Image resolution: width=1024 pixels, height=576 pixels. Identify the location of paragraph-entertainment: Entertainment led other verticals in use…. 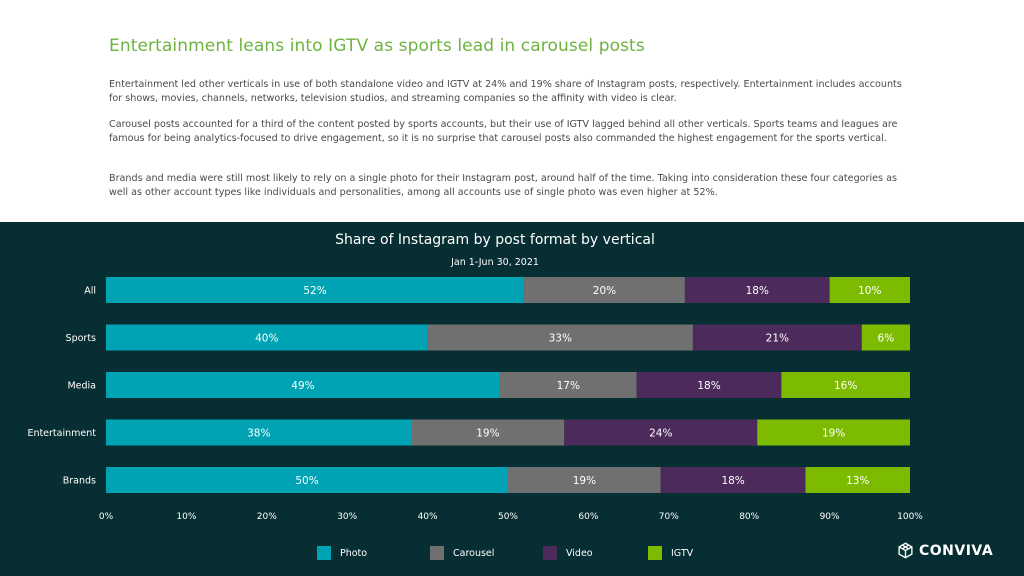
(505, 91).